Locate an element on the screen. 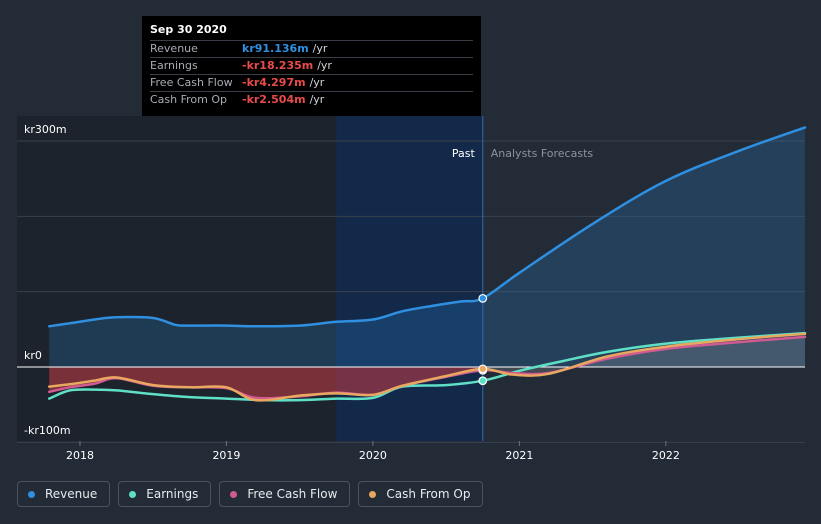 The image size is (821, 524). cash-from-op-line is located at coordinates (427, 367).